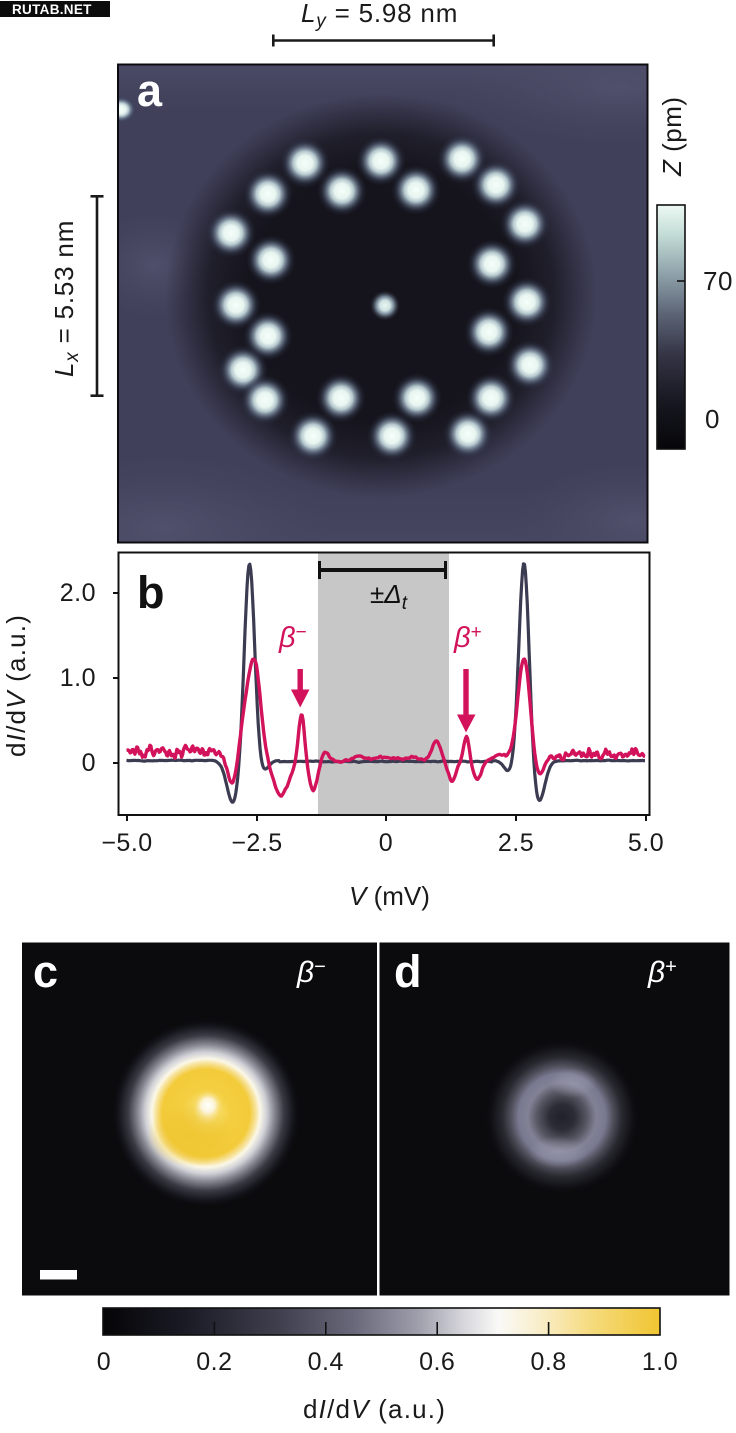 The width and height of the screenshot is (736, 1433). What do you see at coordinates (389, 896) in the screenshot?
I see `svg-text: V (mV)` at bounding box center [389, 896].